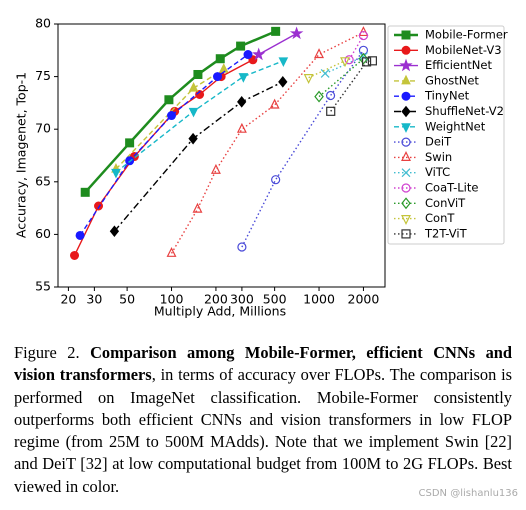 The height and width of the screenshot is (510, 526). I want to click on legend-label: GhostNet, so click(452, 80).